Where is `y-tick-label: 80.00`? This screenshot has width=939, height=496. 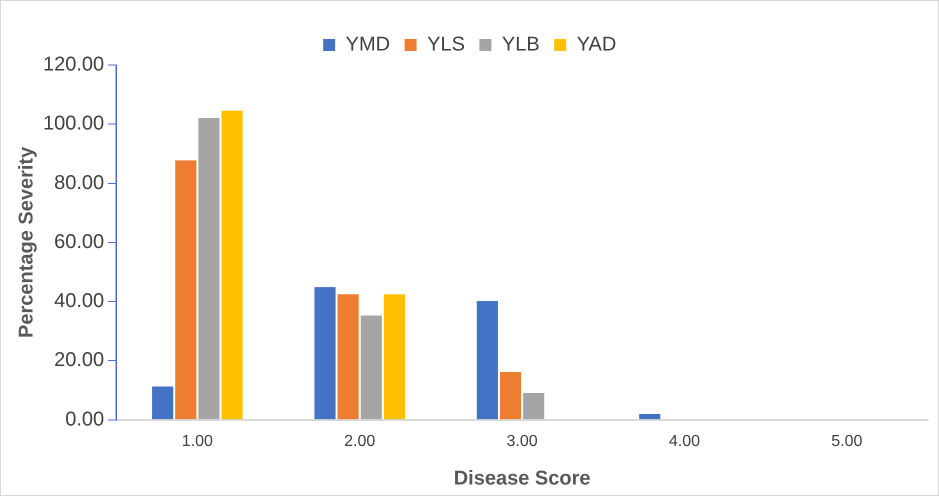
y-tick-label: 80.00 is located at coordinates (79, 183).